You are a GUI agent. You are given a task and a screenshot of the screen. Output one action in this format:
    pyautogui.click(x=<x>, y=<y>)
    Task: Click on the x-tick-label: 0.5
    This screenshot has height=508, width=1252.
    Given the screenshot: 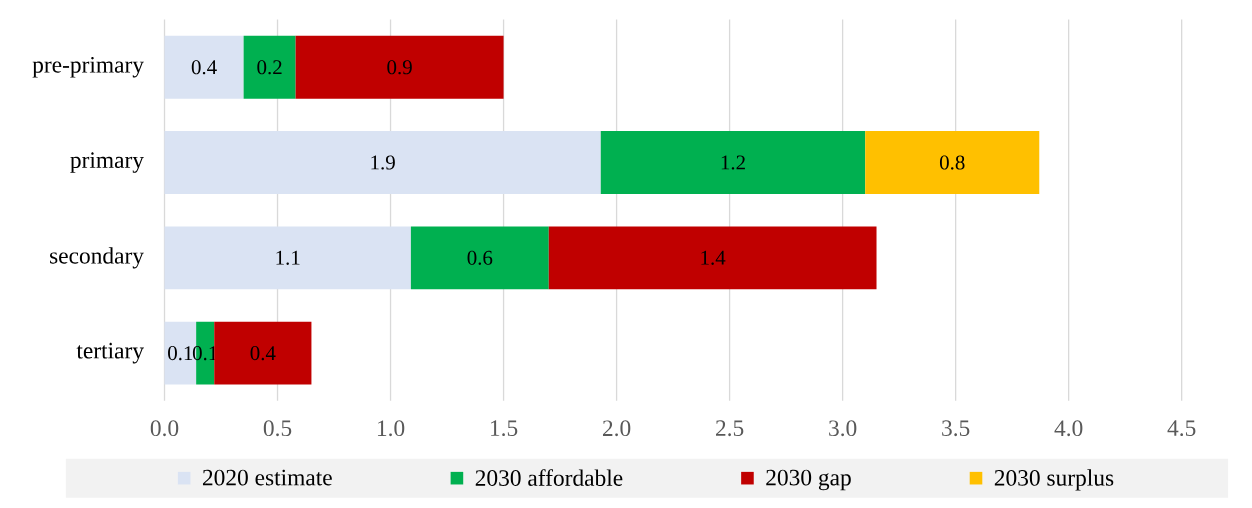 What is the action you would take?
    pyautogui.click(x=277, y=428)
    